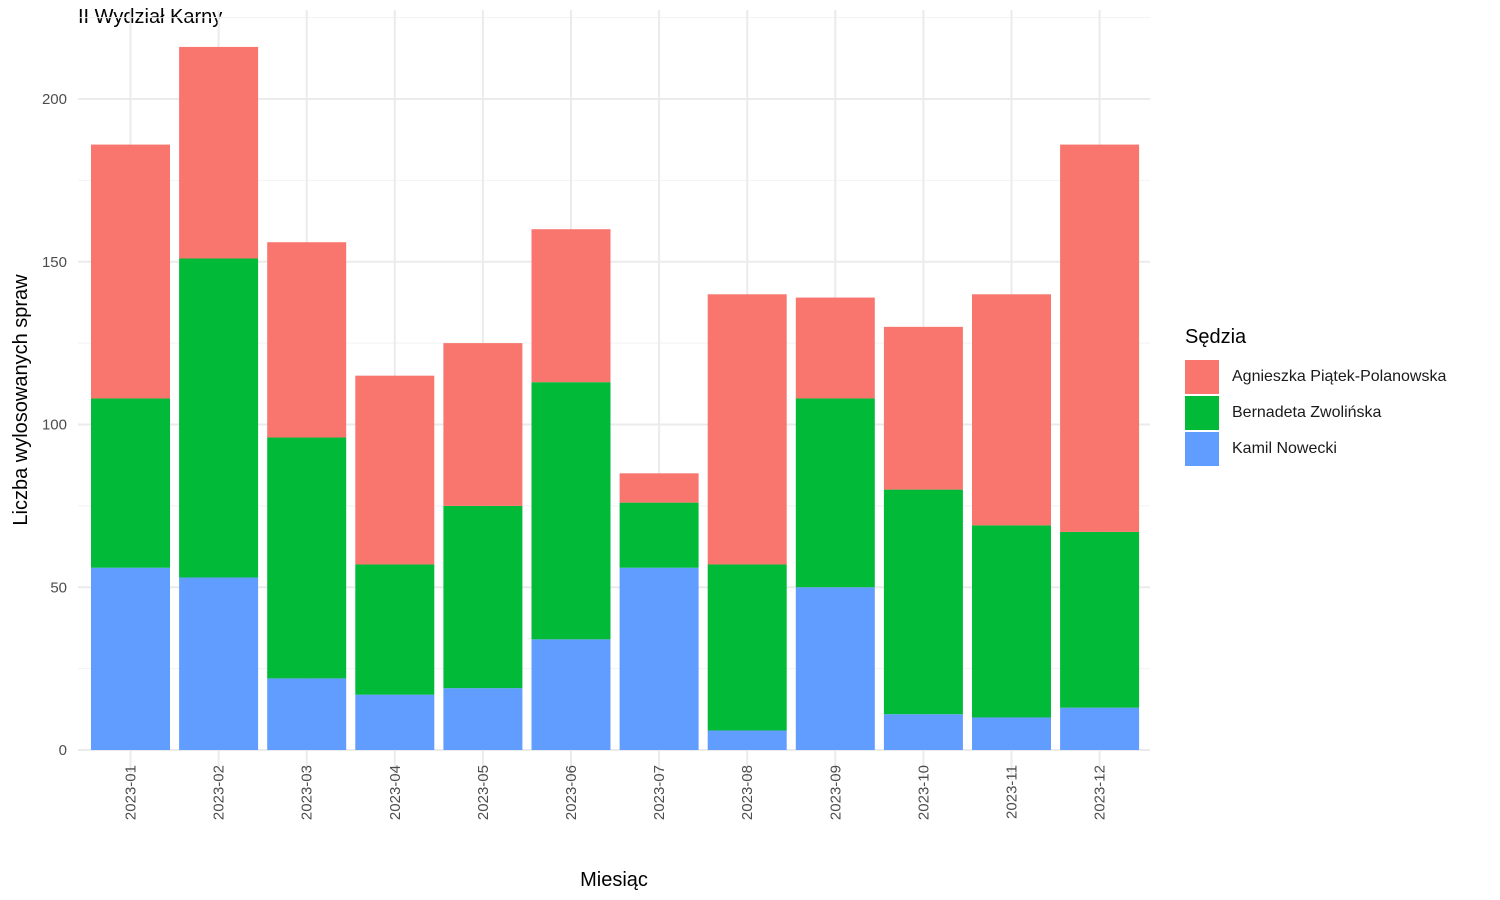  I want to click on y-tick-label: 0, so click(63, 750).